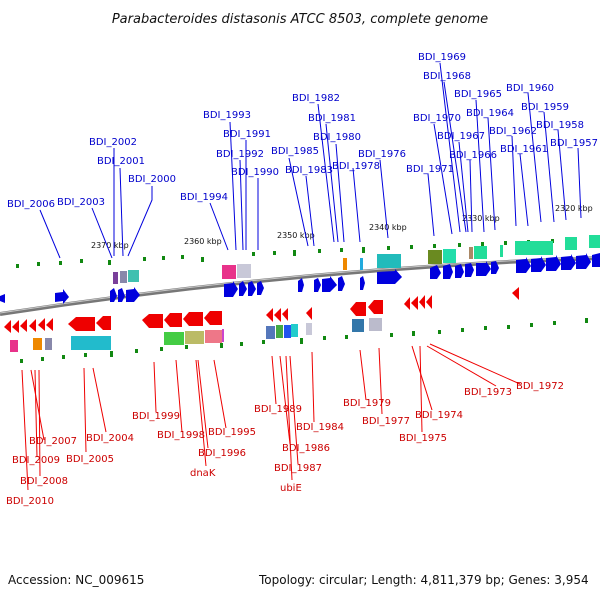  I want to click on gene-label-bdi-1973: BDI_1973, so click(488, 392).